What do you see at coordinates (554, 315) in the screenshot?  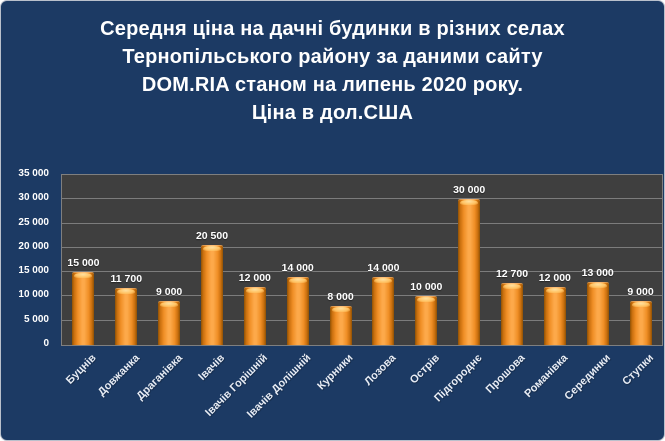 I see `bar-Романівка` at bounding box center [554, 315].